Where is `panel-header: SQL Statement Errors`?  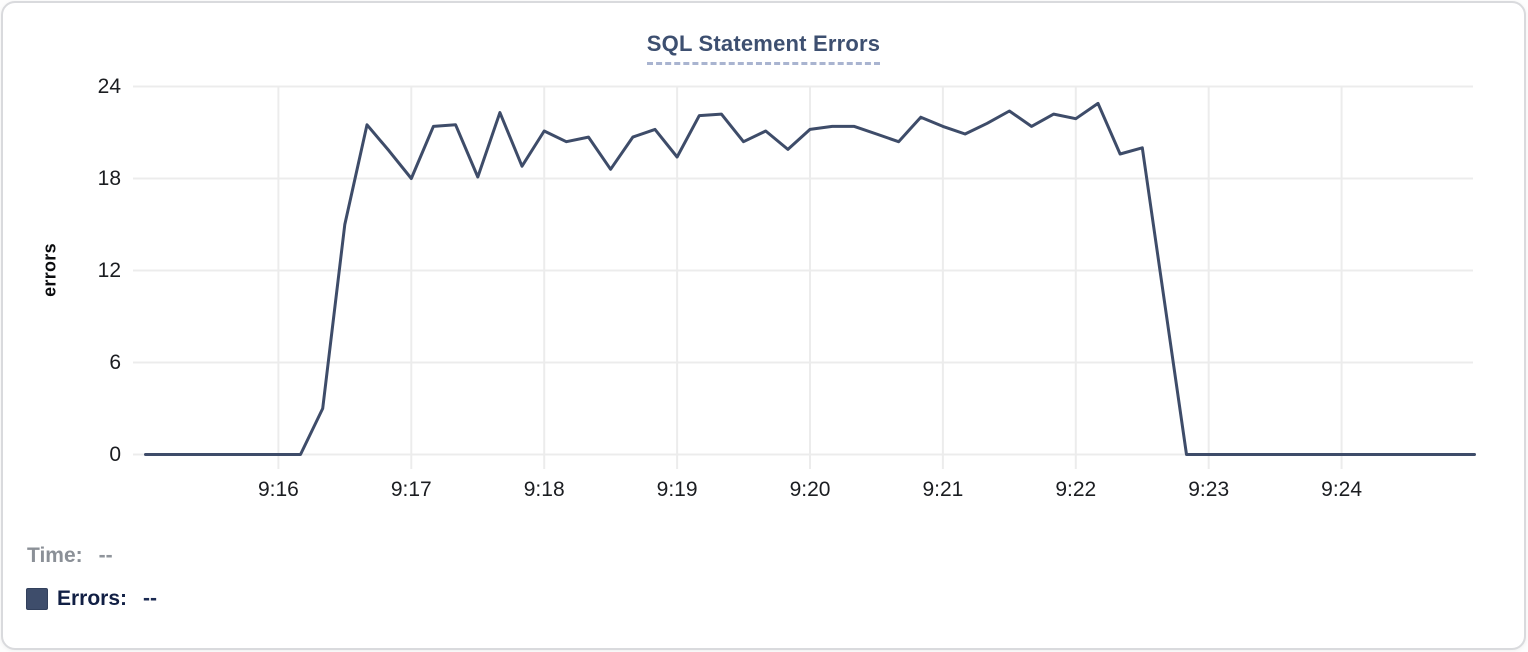 panel-header: SQL Statement Errors is located at coordinates (763, 48).